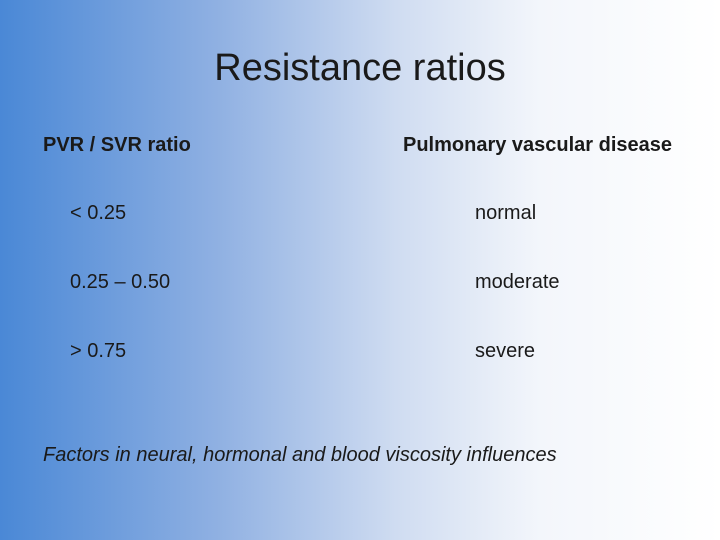 The image size is (720, 540). I want to click on ratio-cell: > 0.75, so click(98, 351).